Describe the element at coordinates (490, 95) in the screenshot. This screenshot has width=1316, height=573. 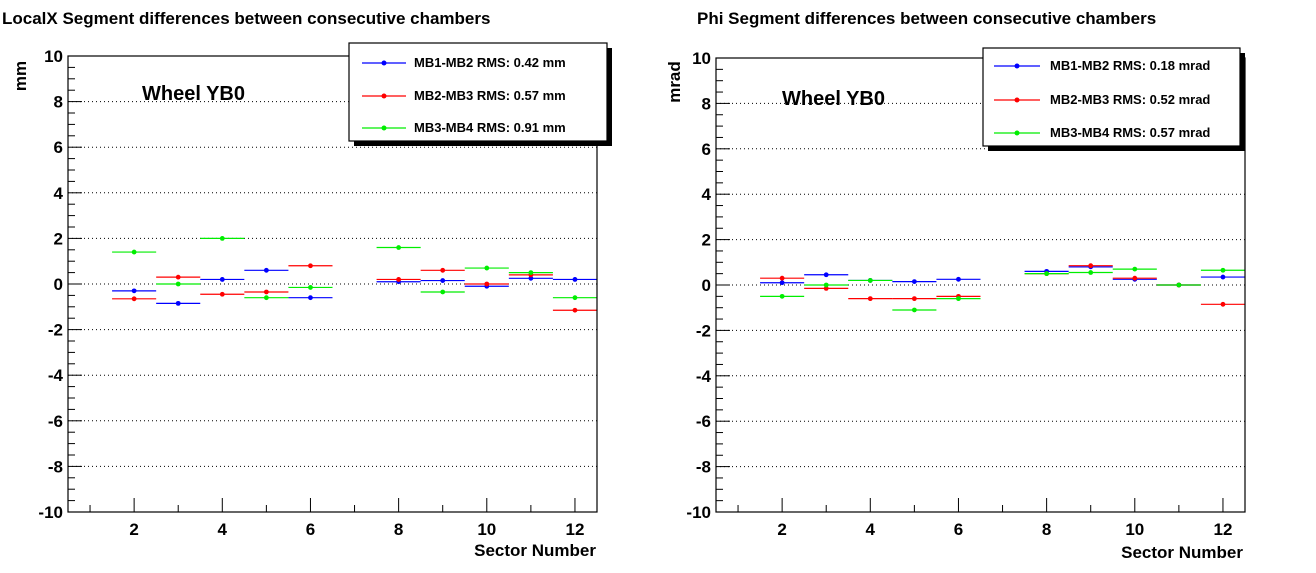
I see `legend-label-mb2-mb3: MB2-MB3 RMS: 0.57 mm` at that location.